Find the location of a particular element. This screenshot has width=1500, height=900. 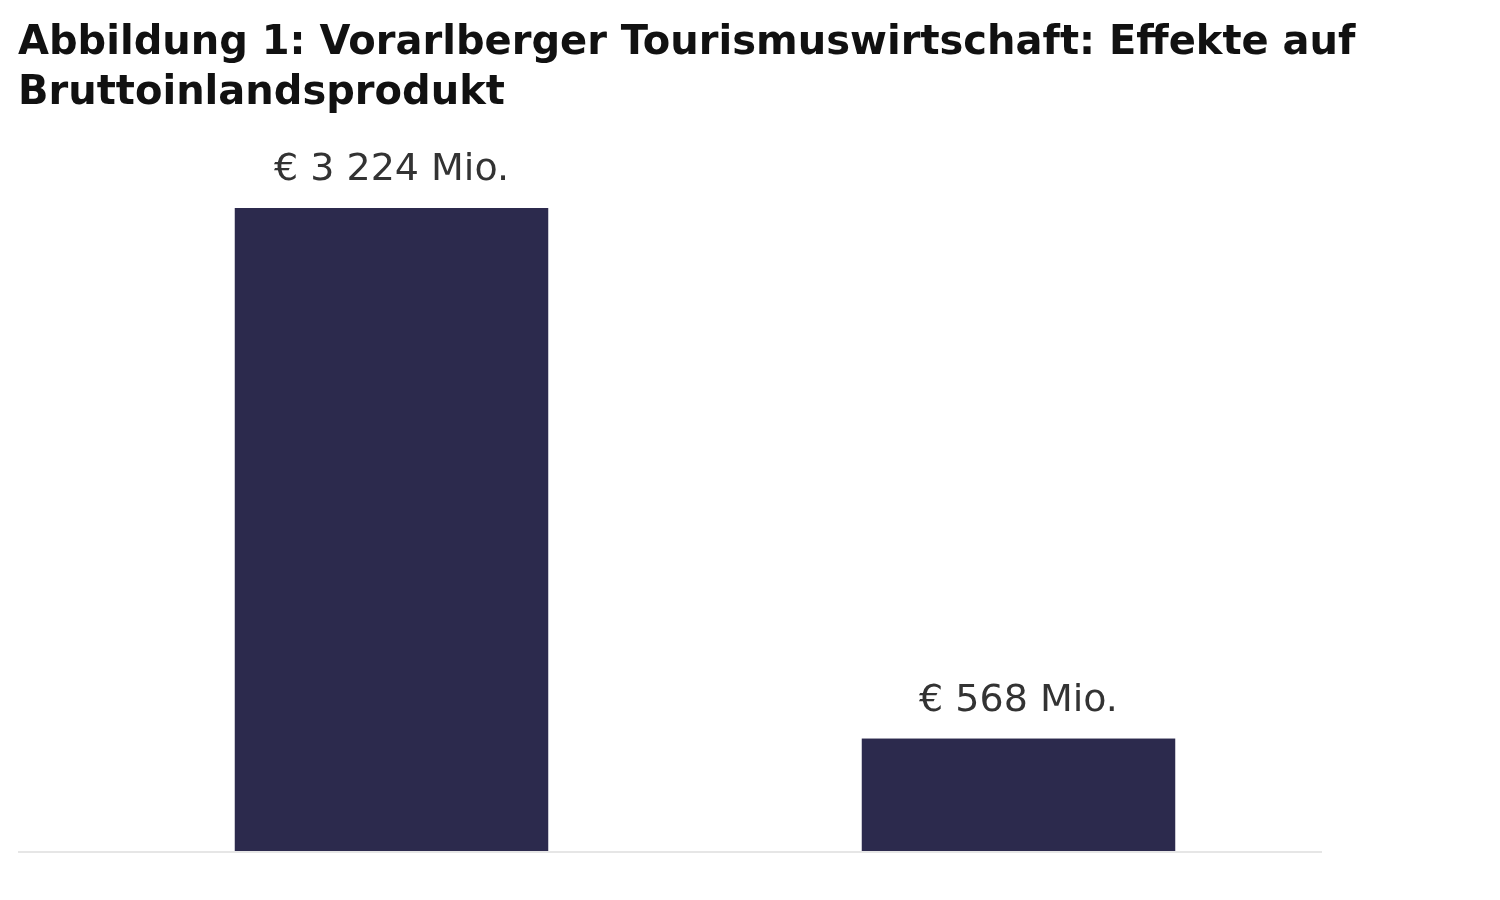

chart-title: Abbildung 1: Vorarlberger Tourismuswirtschaft: Effekte auf Bruttoinlandsprodukt is located at coordinates (687, 65).